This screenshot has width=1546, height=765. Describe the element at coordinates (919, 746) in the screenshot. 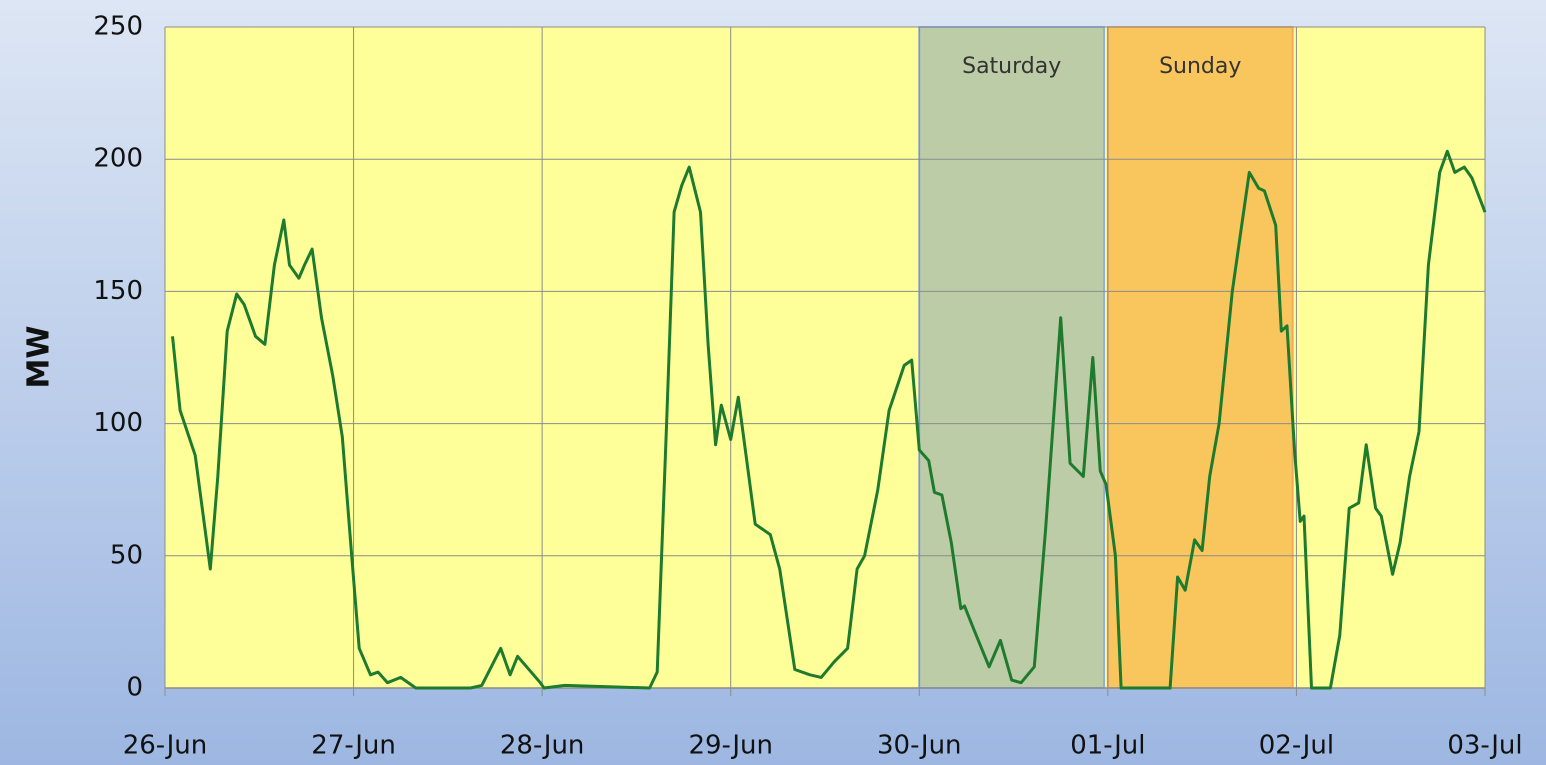

I see `x-tick-label: 30-Jun` at that location.